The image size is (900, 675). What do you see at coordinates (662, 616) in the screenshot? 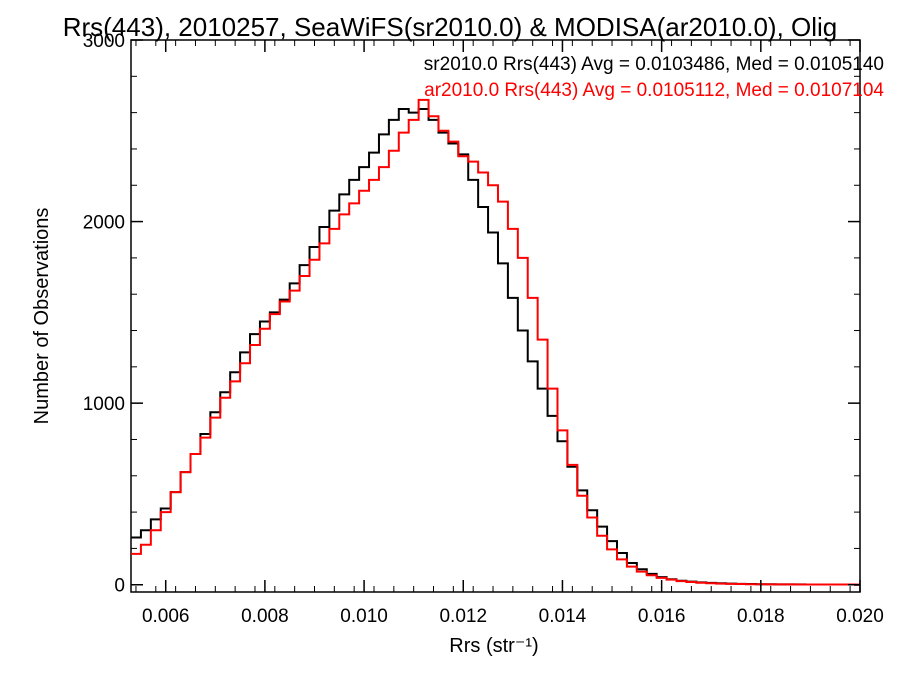
I see `x-tick-label: 0.016` at bounding box center [662, 616].